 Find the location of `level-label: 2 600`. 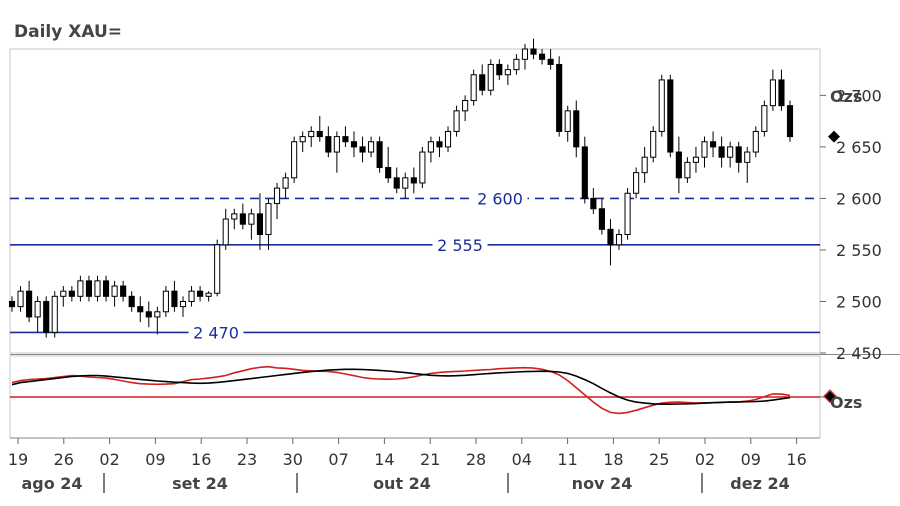

level-label: 2 600 is located at coordinates (500, 198).